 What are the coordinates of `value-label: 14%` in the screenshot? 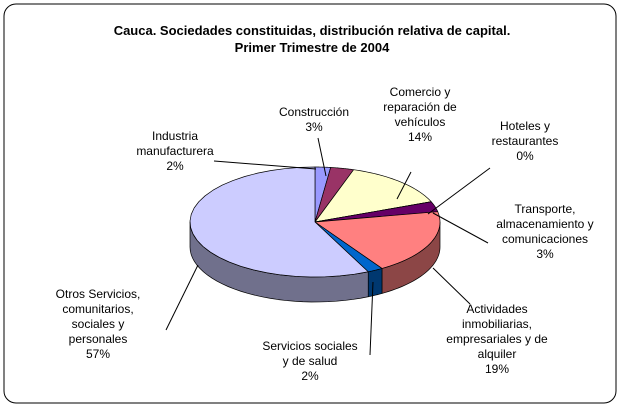 It's located at (420, 137).